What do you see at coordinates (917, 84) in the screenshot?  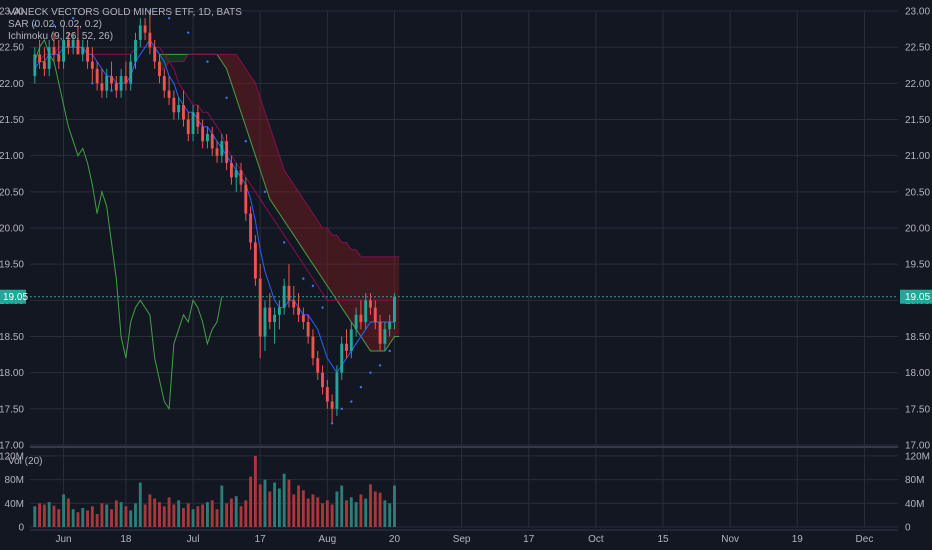 I see `y-tick-label-right: 22.00` at bounding box center [917, 84].